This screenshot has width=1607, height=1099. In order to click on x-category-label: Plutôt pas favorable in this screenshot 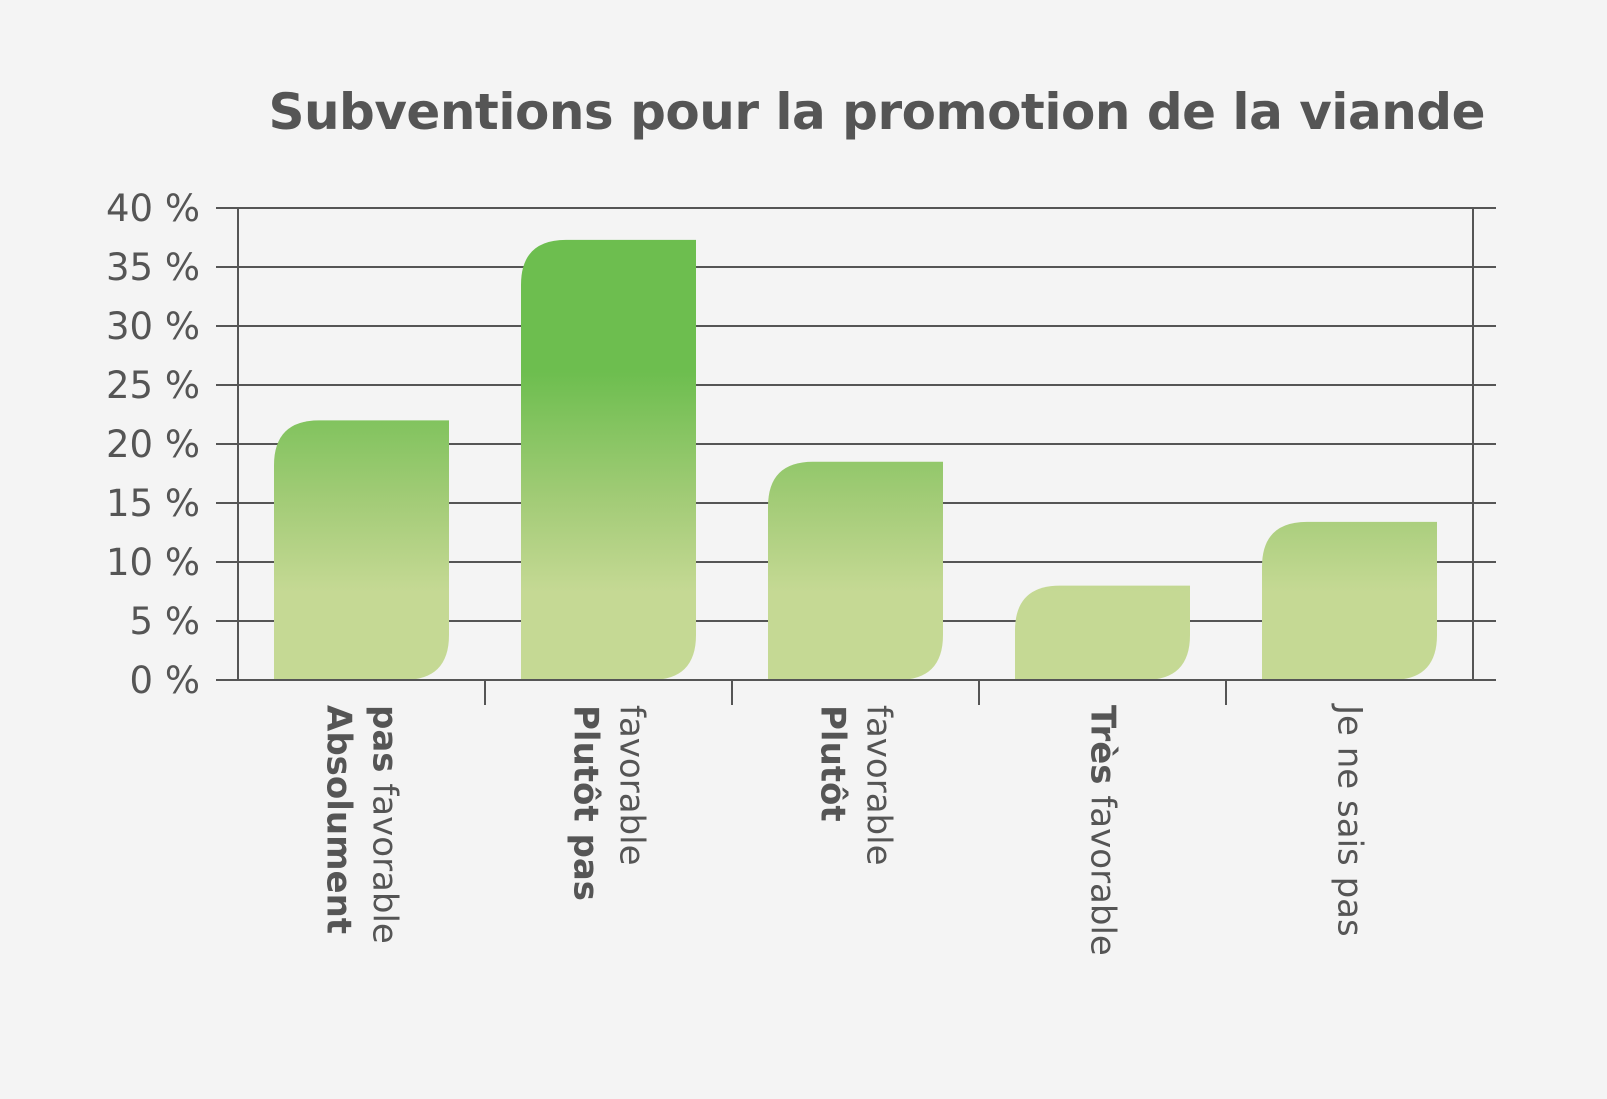, I will do `click(609, 803)`.